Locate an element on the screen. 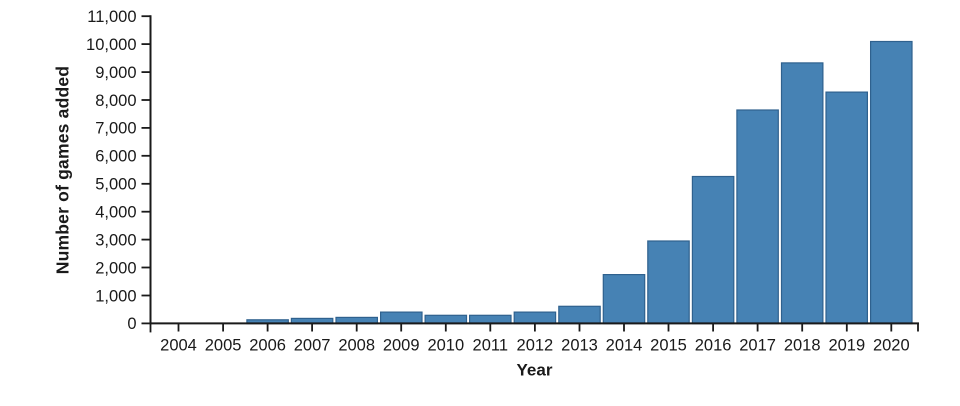 The image size is (960, 406). svg-text: 2012 is located at coordinates (535, 346).